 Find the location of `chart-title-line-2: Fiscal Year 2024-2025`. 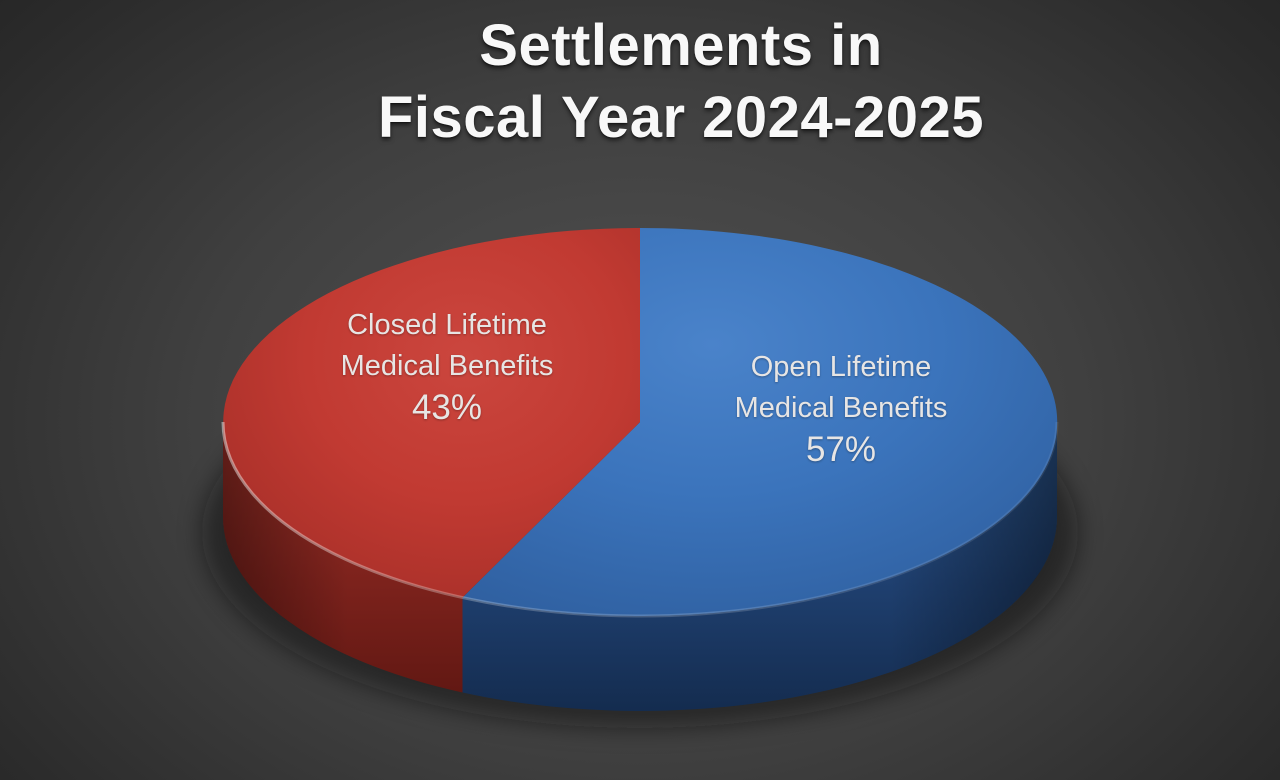

chart-title-line-2: Fiscal Year 2024-2025 is located at coordinates (681, 117).